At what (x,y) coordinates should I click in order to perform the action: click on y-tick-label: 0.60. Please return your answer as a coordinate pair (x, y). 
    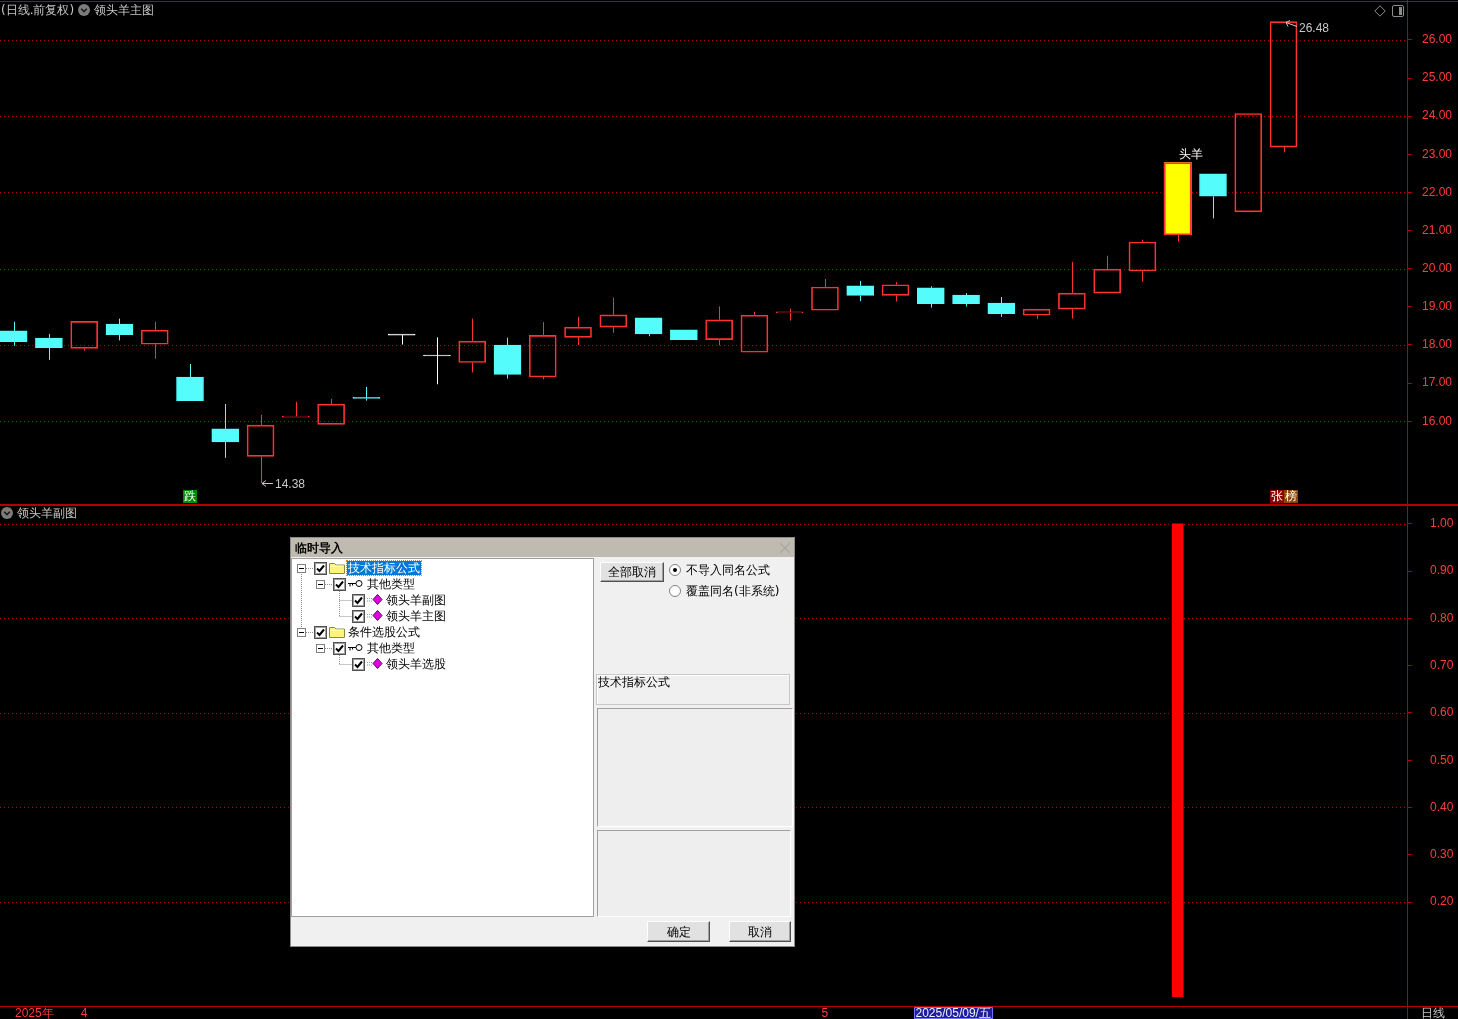
    Looking at the image, I should click on (1442, 712).